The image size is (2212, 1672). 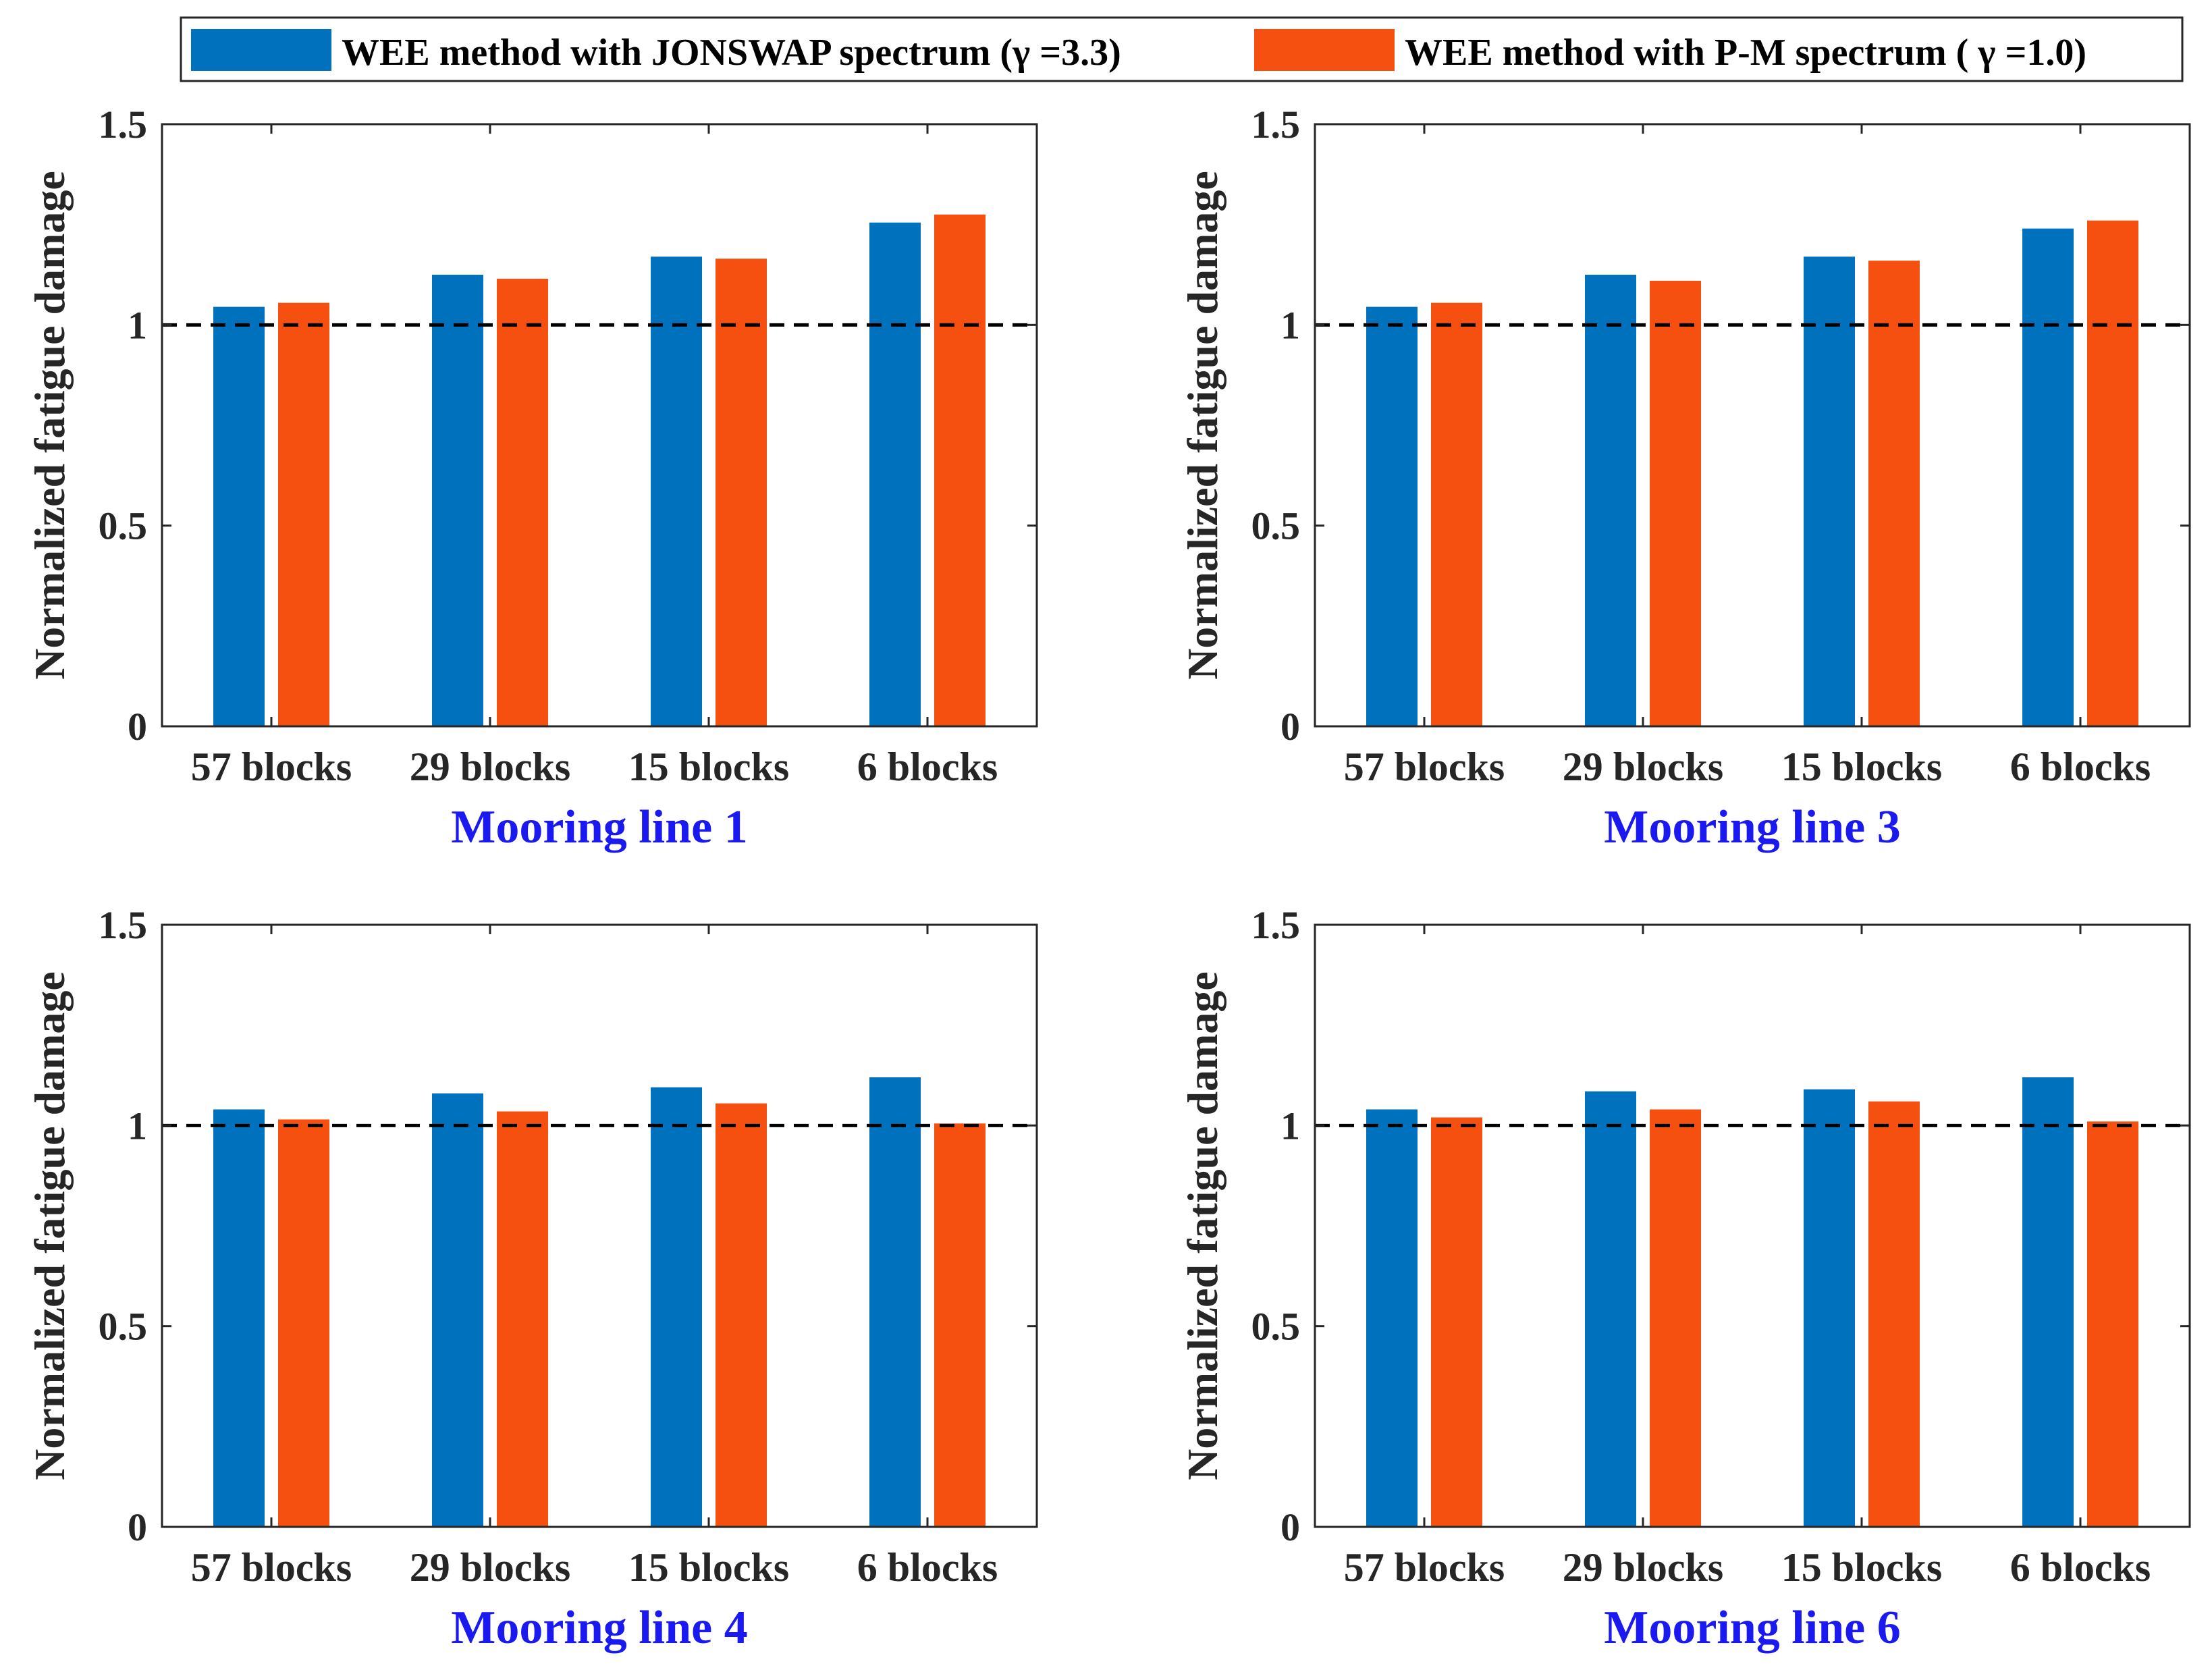 I want to click on panel-title: Mooring line 4, so click(x=599, y=1628).